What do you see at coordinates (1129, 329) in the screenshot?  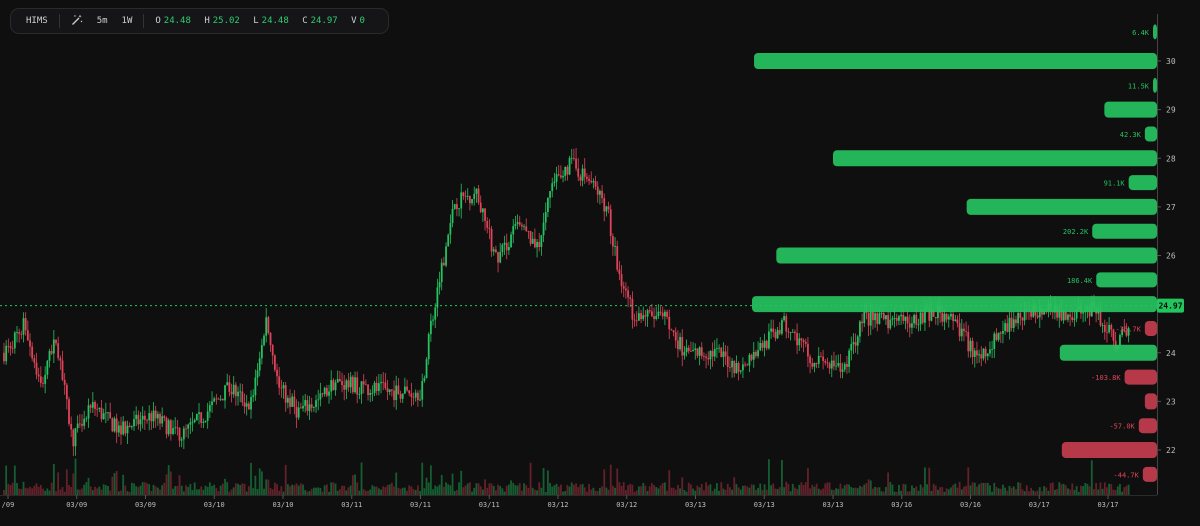 I see `profile-label: -35.7K` at bounding box center [1129, 329].